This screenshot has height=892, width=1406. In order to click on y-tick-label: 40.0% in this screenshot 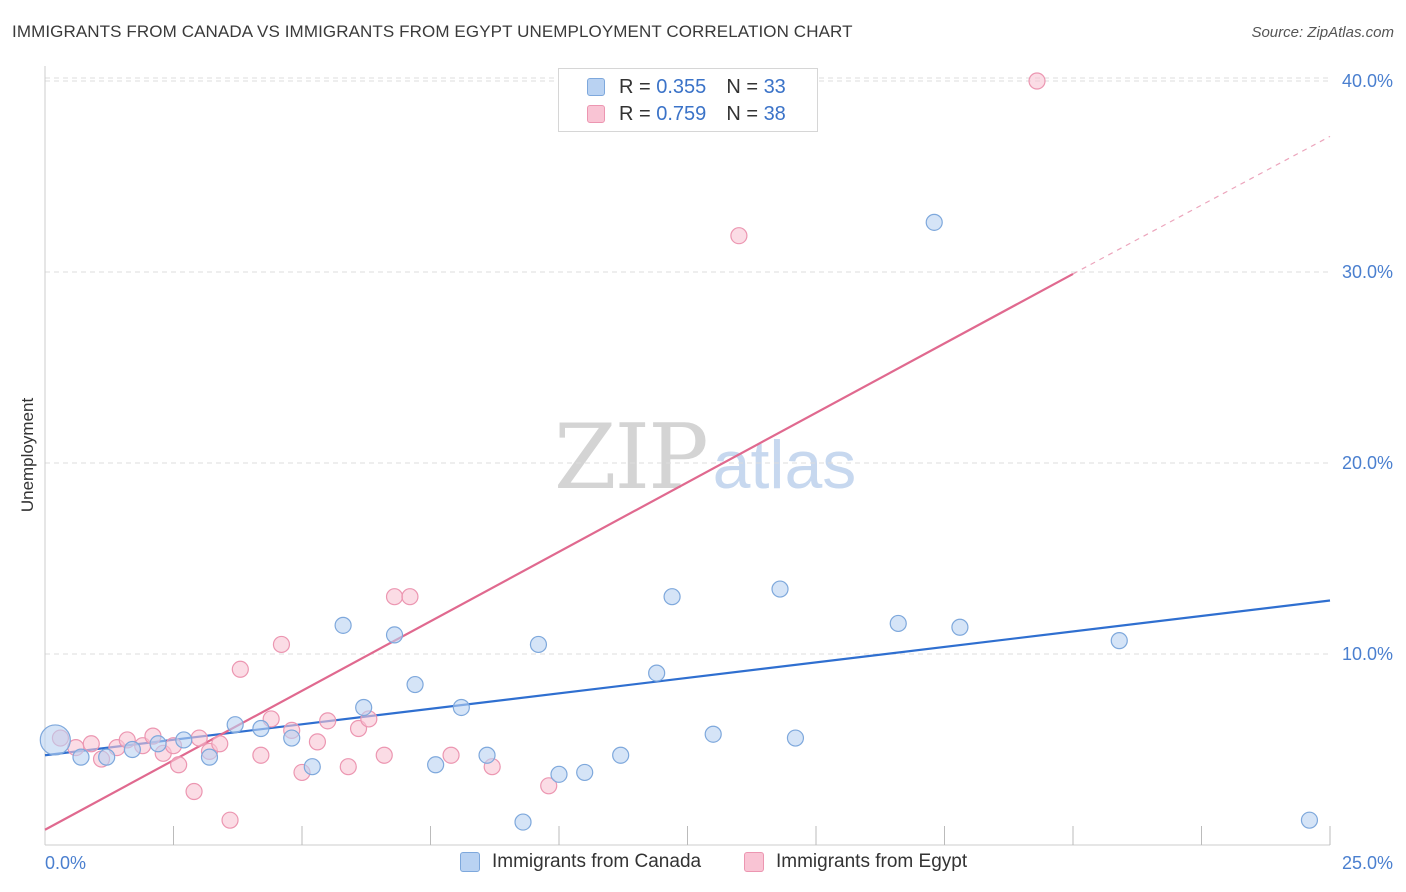, I will do `click(1367, 81)`.